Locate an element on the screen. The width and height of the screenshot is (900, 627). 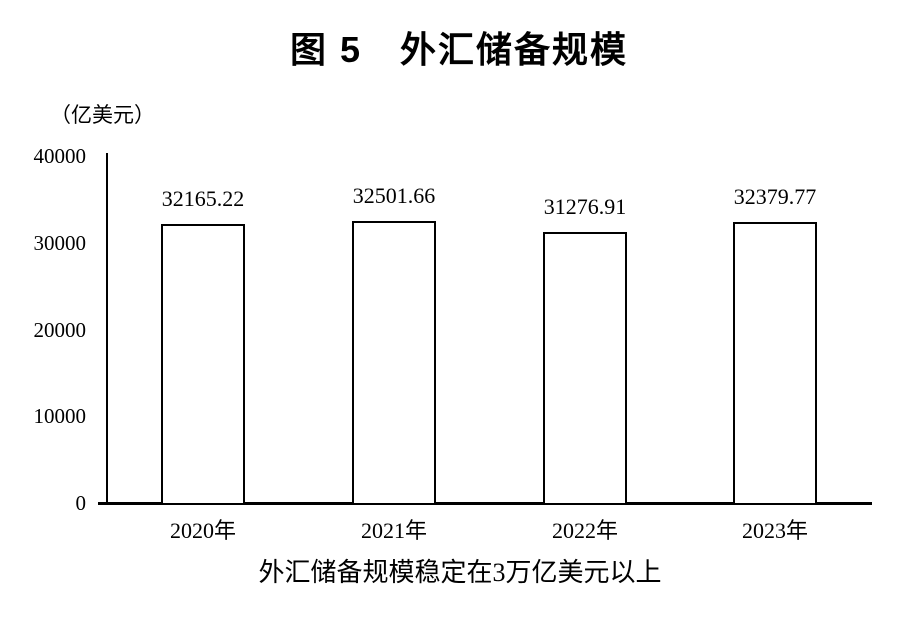
bar-value-label: 31276.91 is located at coordinates (585, 206).